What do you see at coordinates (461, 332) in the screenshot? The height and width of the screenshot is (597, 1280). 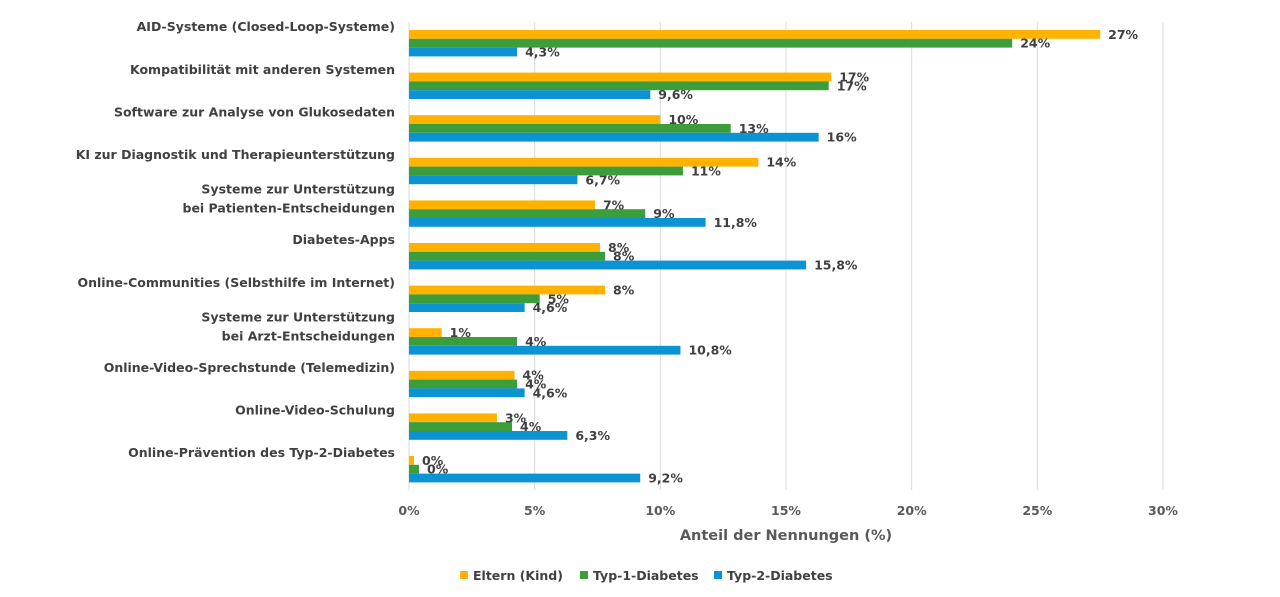 I see `data-label: 1%` at bounding box center [461, 332].